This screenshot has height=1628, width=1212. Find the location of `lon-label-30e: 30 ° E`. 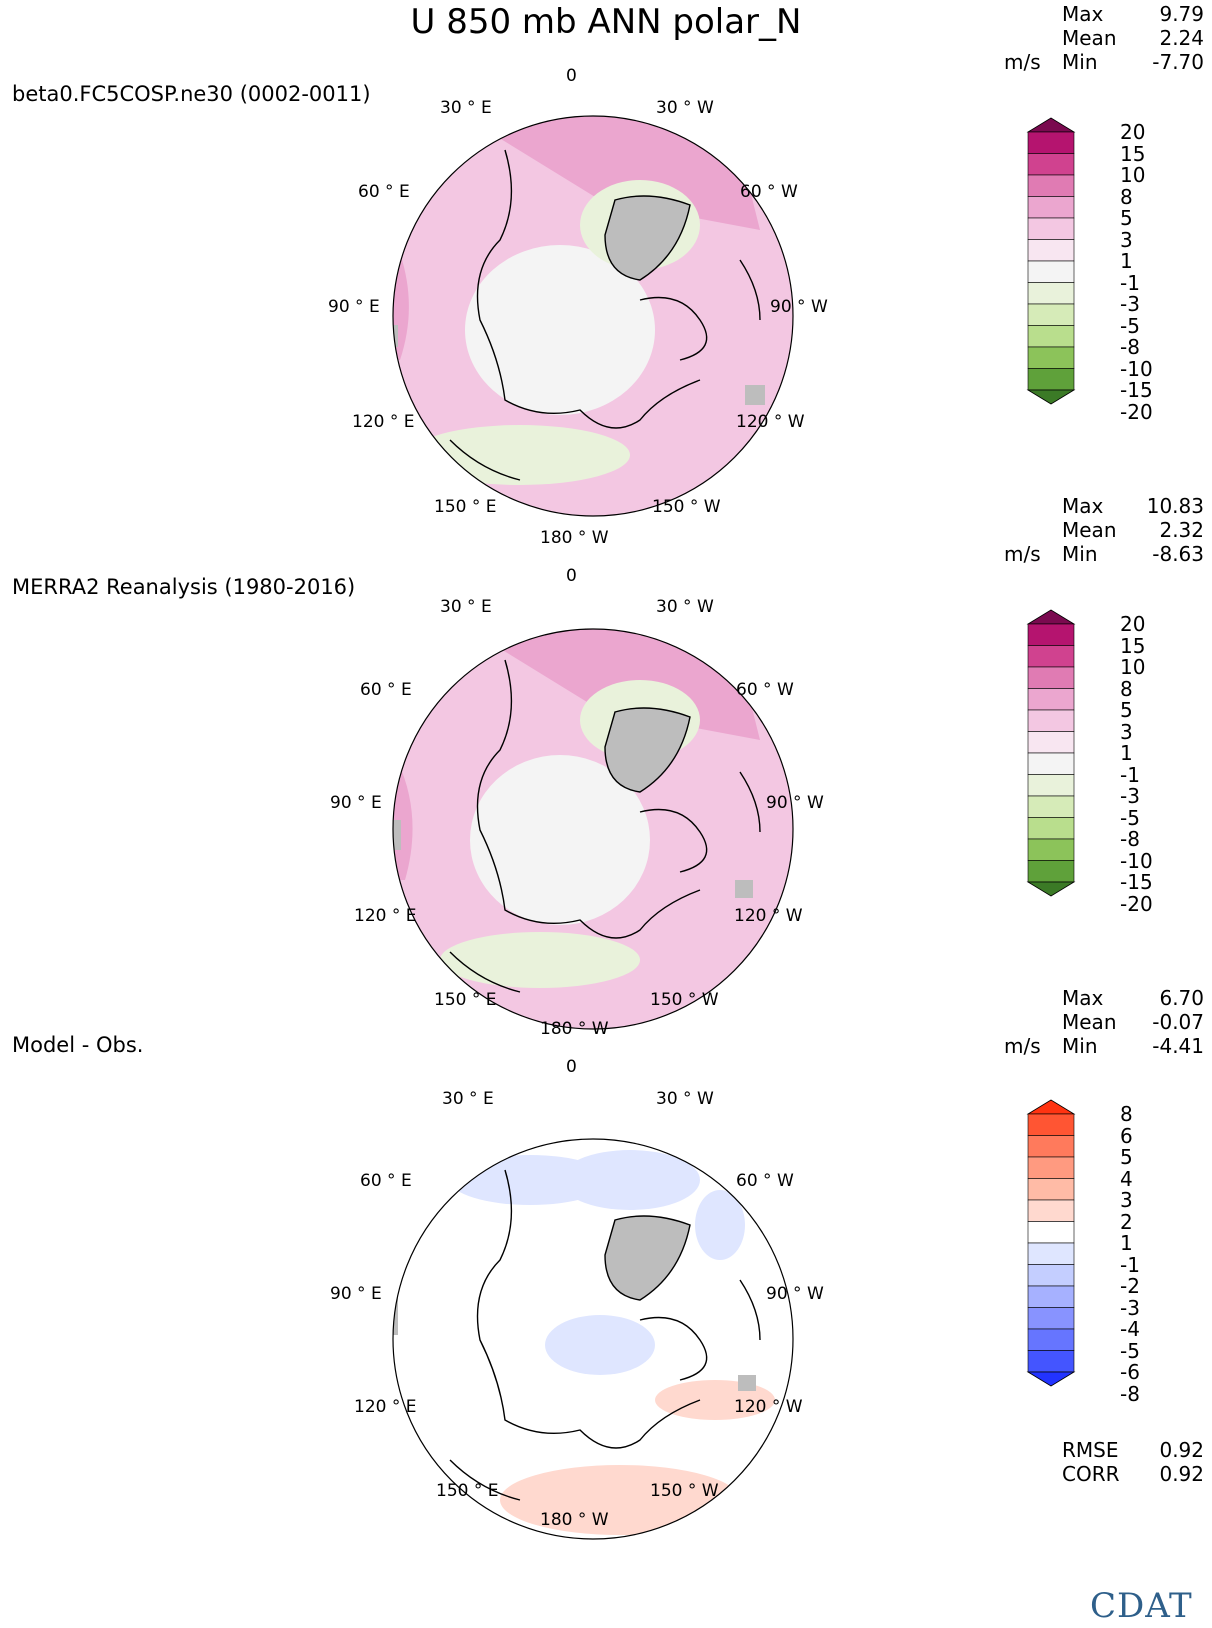

lon-label-30e: 30 ° E is located at coordinates (466, 607).